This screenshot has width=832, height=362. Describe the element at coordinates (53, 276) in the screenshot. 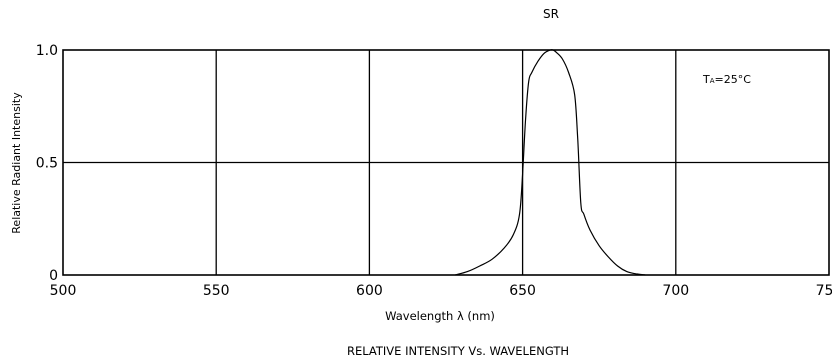

I see `y-tick-label: 0` at that location.